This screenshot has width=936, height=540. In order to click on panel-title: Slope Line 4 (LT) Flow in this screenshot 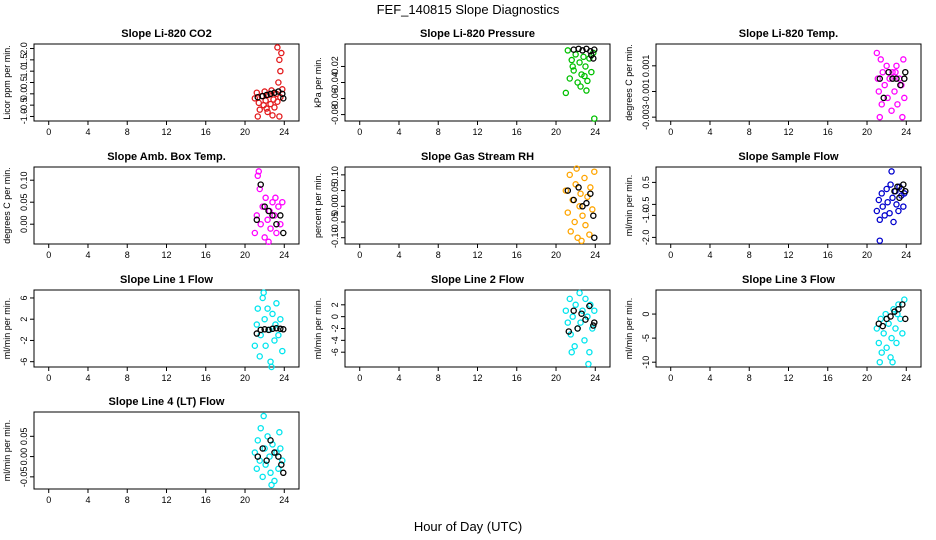, I will do `click(167, 402)`.